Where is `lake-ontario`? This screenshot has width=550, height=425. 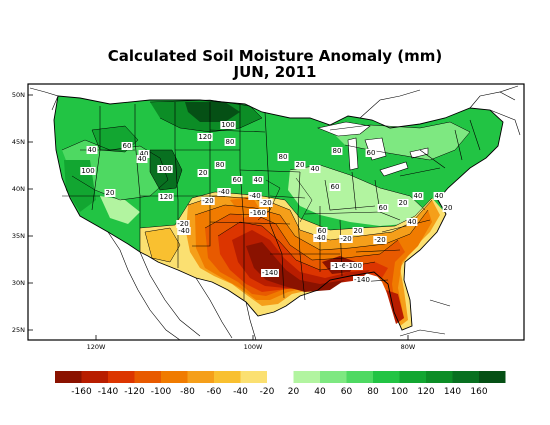
lake-ontario is located at coordinates (419, 153).